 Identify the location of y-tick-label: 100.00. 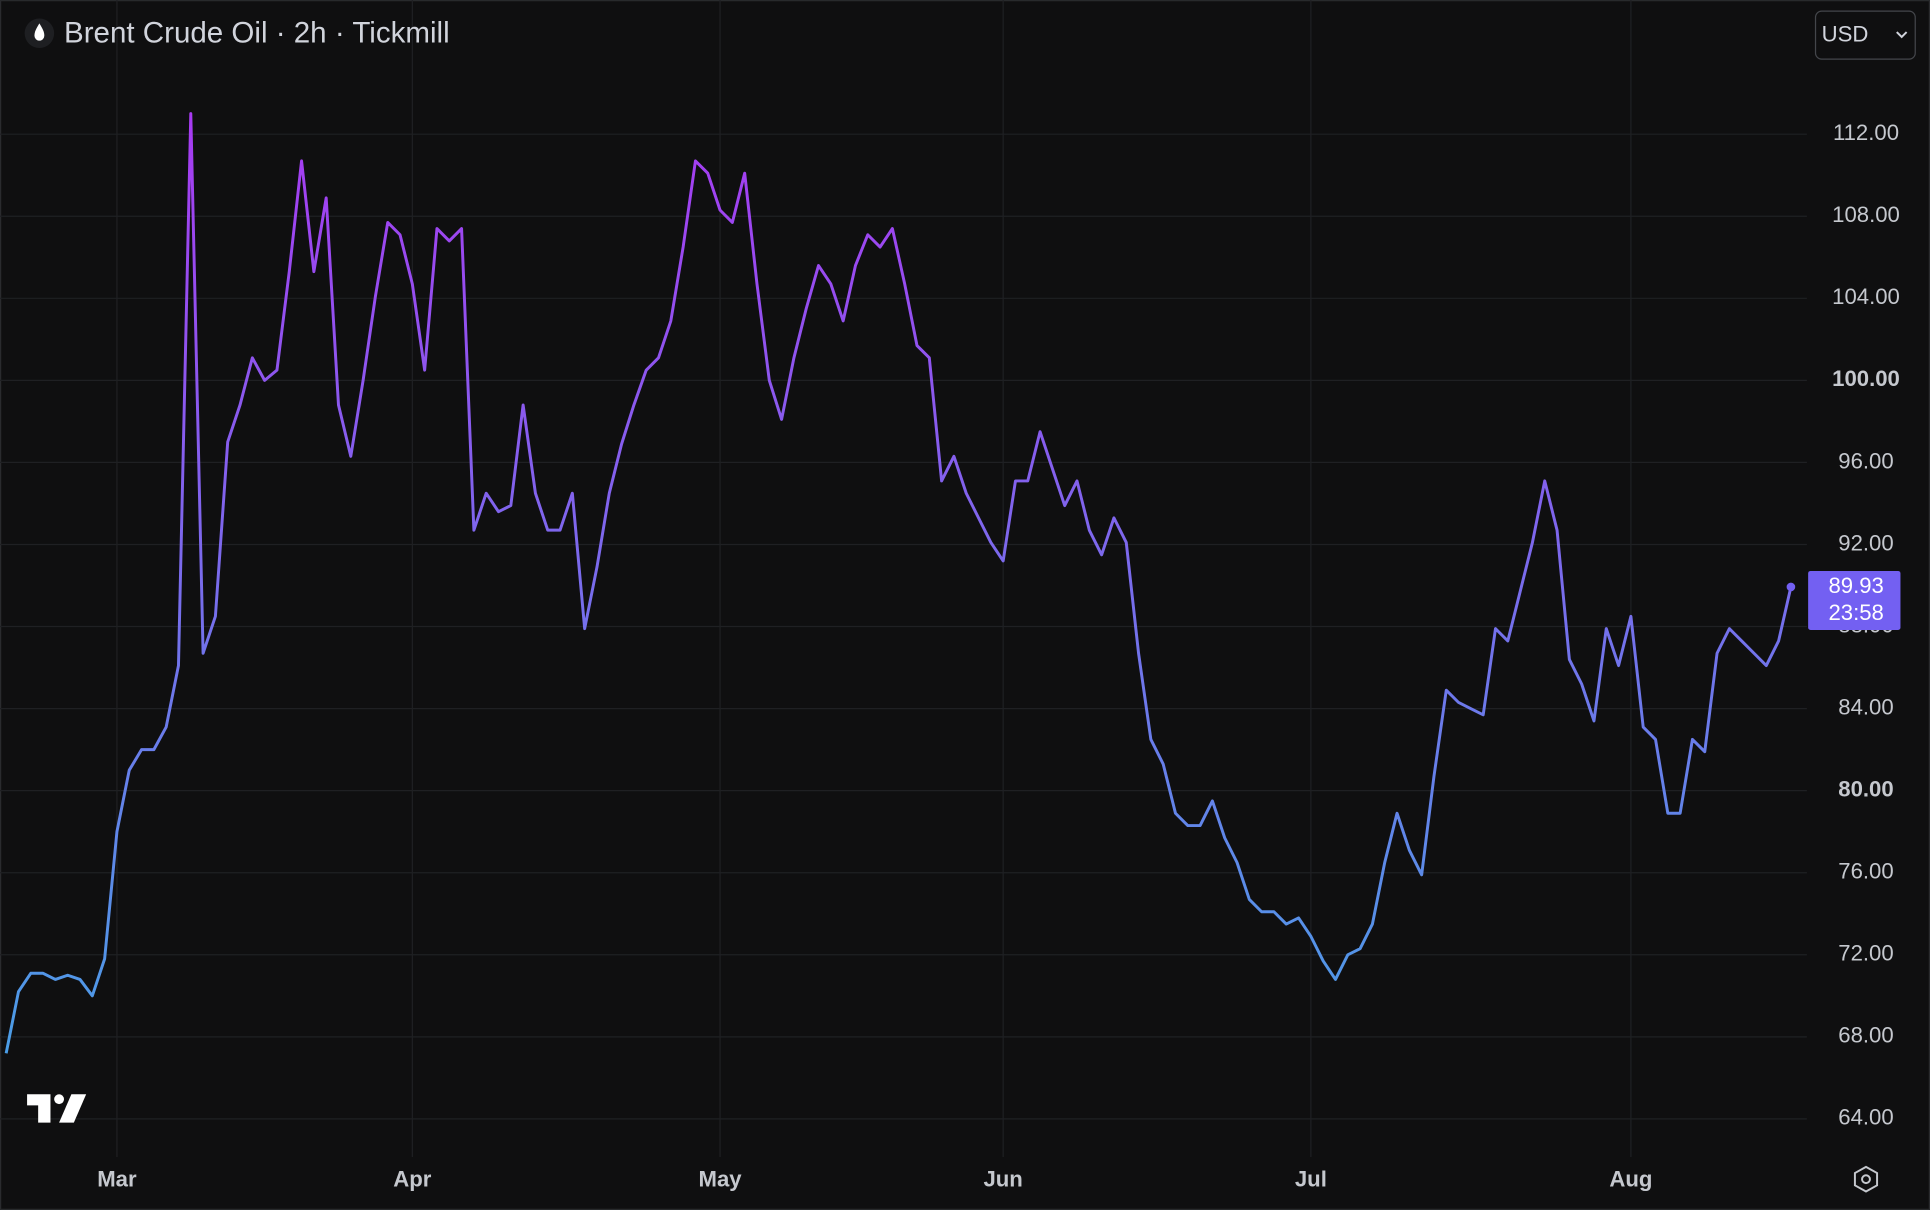
(1866, 378).